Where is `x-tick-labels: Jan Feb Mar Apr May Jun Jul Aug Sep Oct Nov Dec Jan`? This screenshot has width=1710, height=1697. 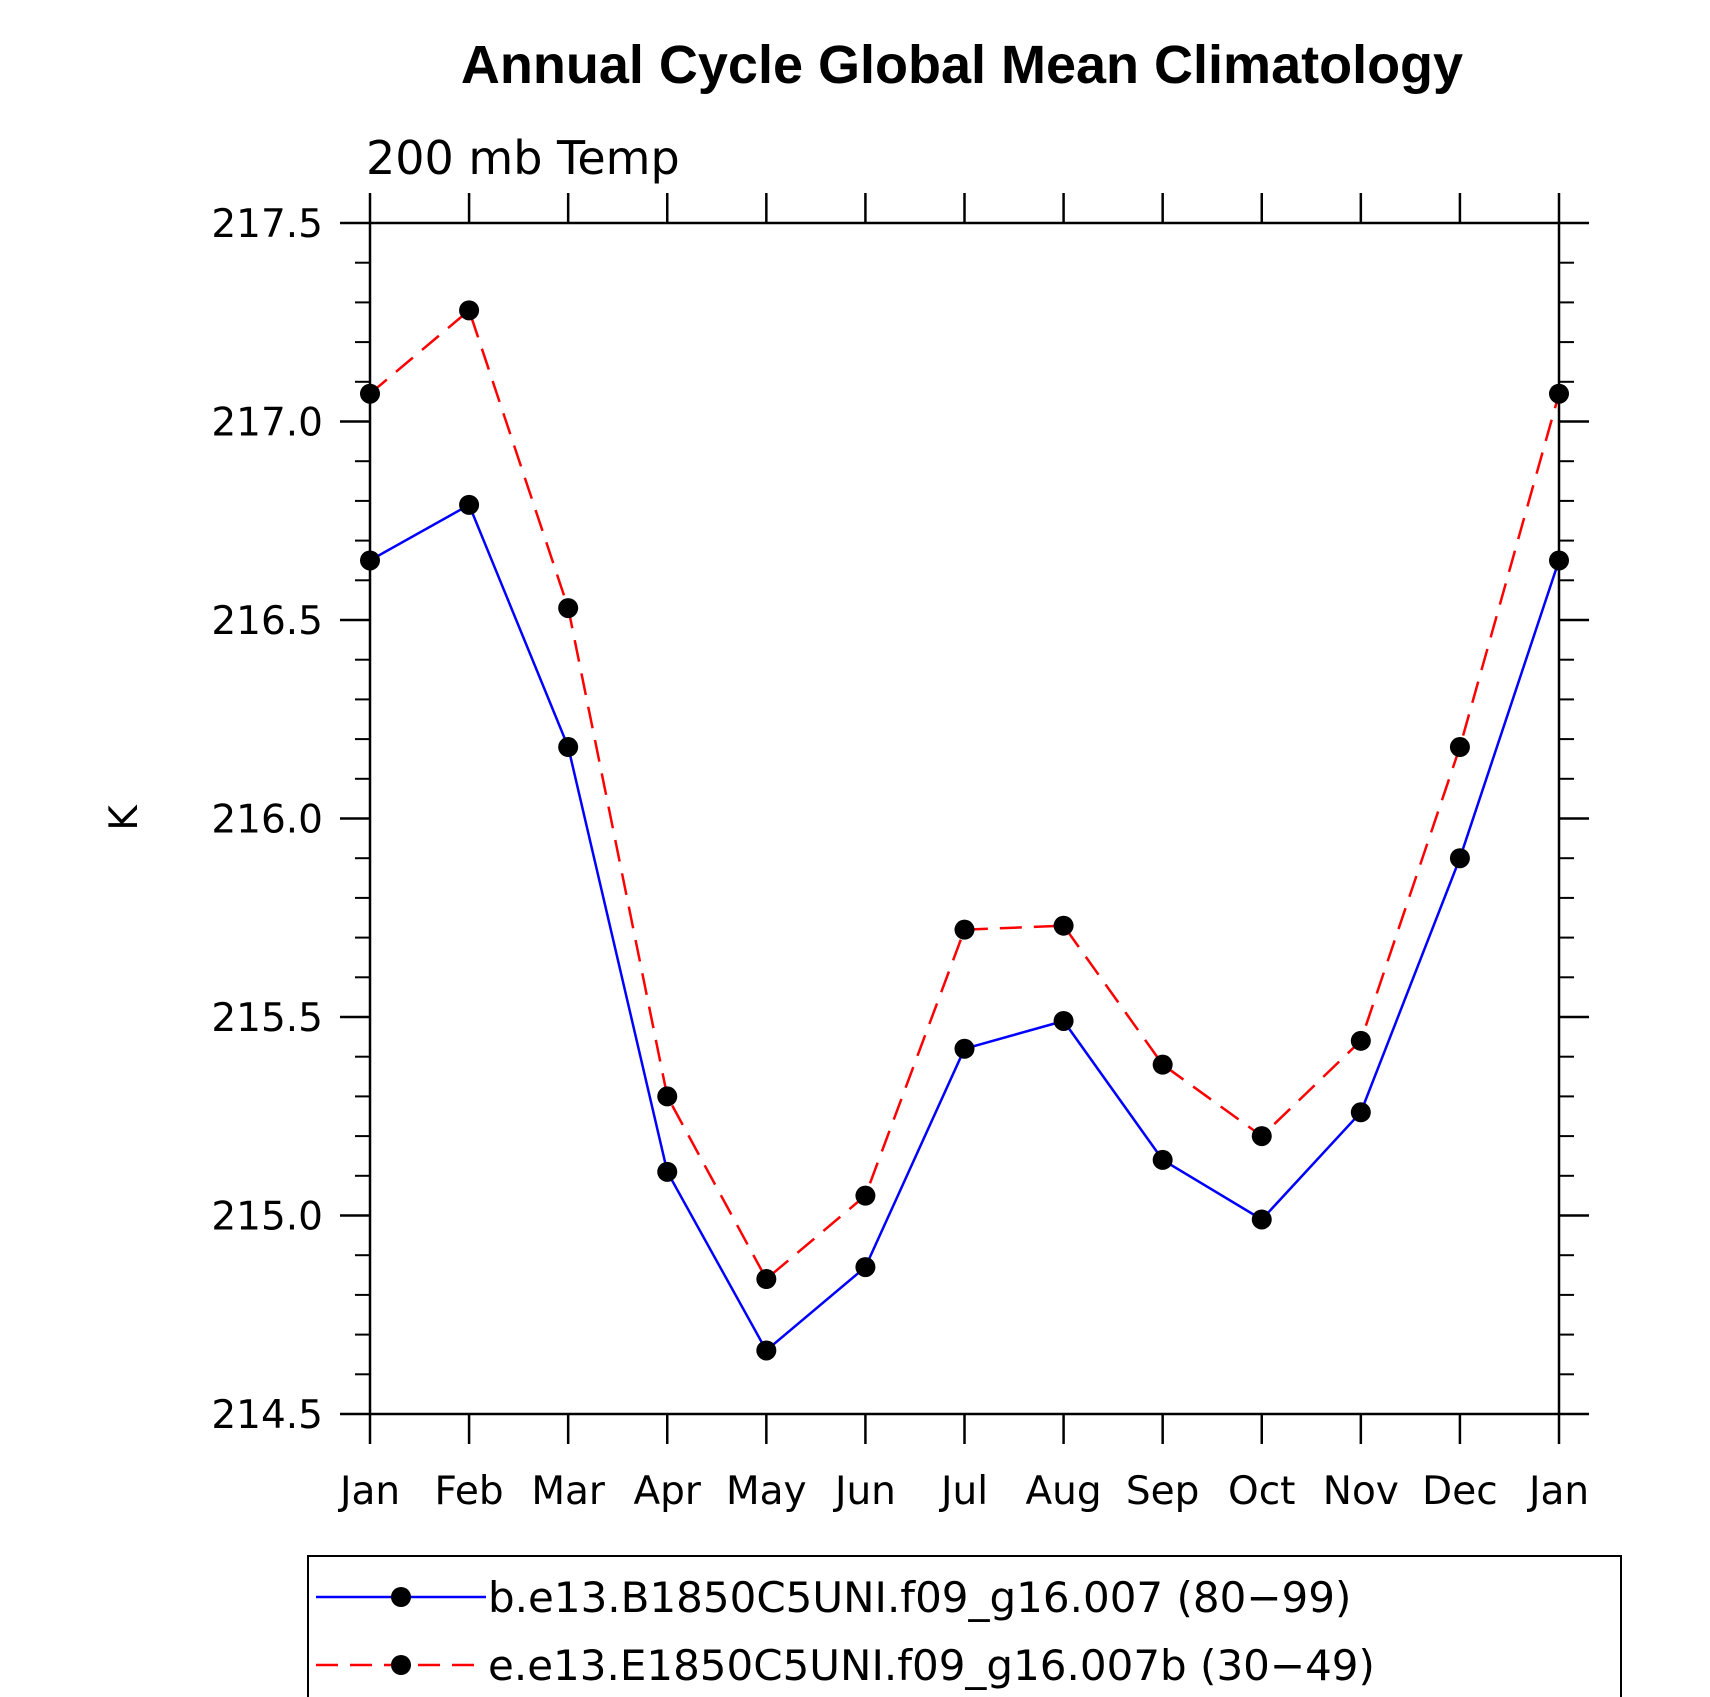
x-tick-labels: Jan Feb Mar Apr May Jun Jul Aug Sep Oct Nov Dec Jan is located at coordinates (963, 1491).